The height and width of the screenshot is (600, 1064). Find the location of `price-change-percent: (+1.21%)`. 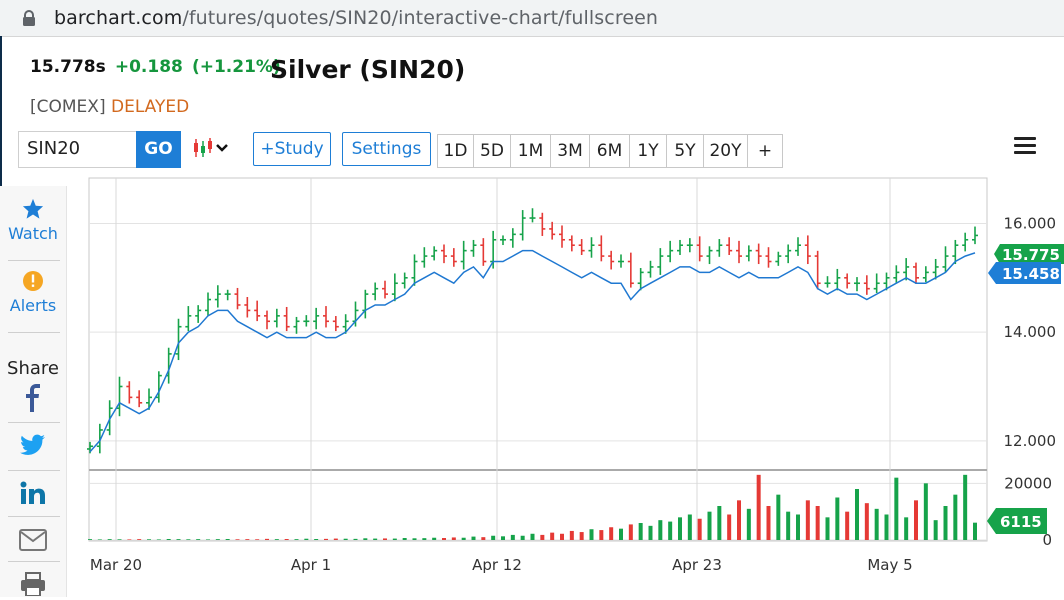

price-change-percent: (+1.21%) is located at coordinates (236, 67).